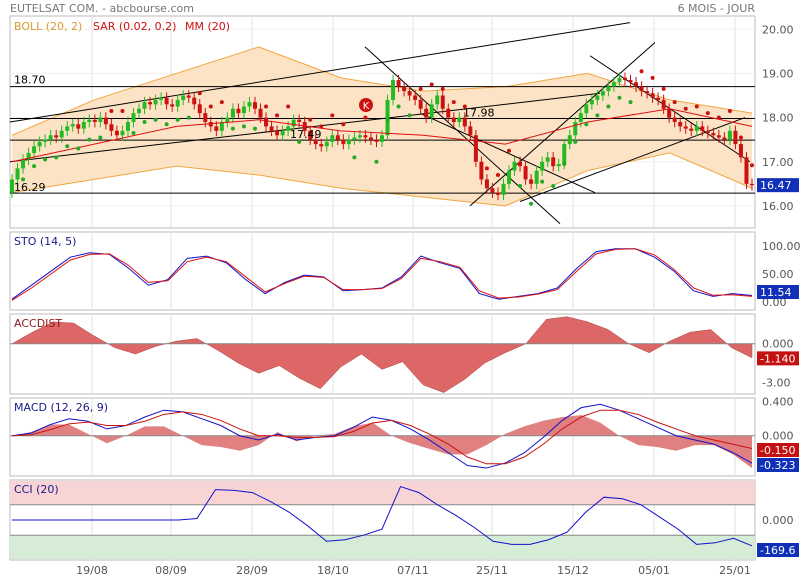 Image resolution: width=800 pixels, height=579 pixels. Describe the element at coordinates (781, 246) in the screenshot. I see `sto-y-tick-label: 100.00` at that location.